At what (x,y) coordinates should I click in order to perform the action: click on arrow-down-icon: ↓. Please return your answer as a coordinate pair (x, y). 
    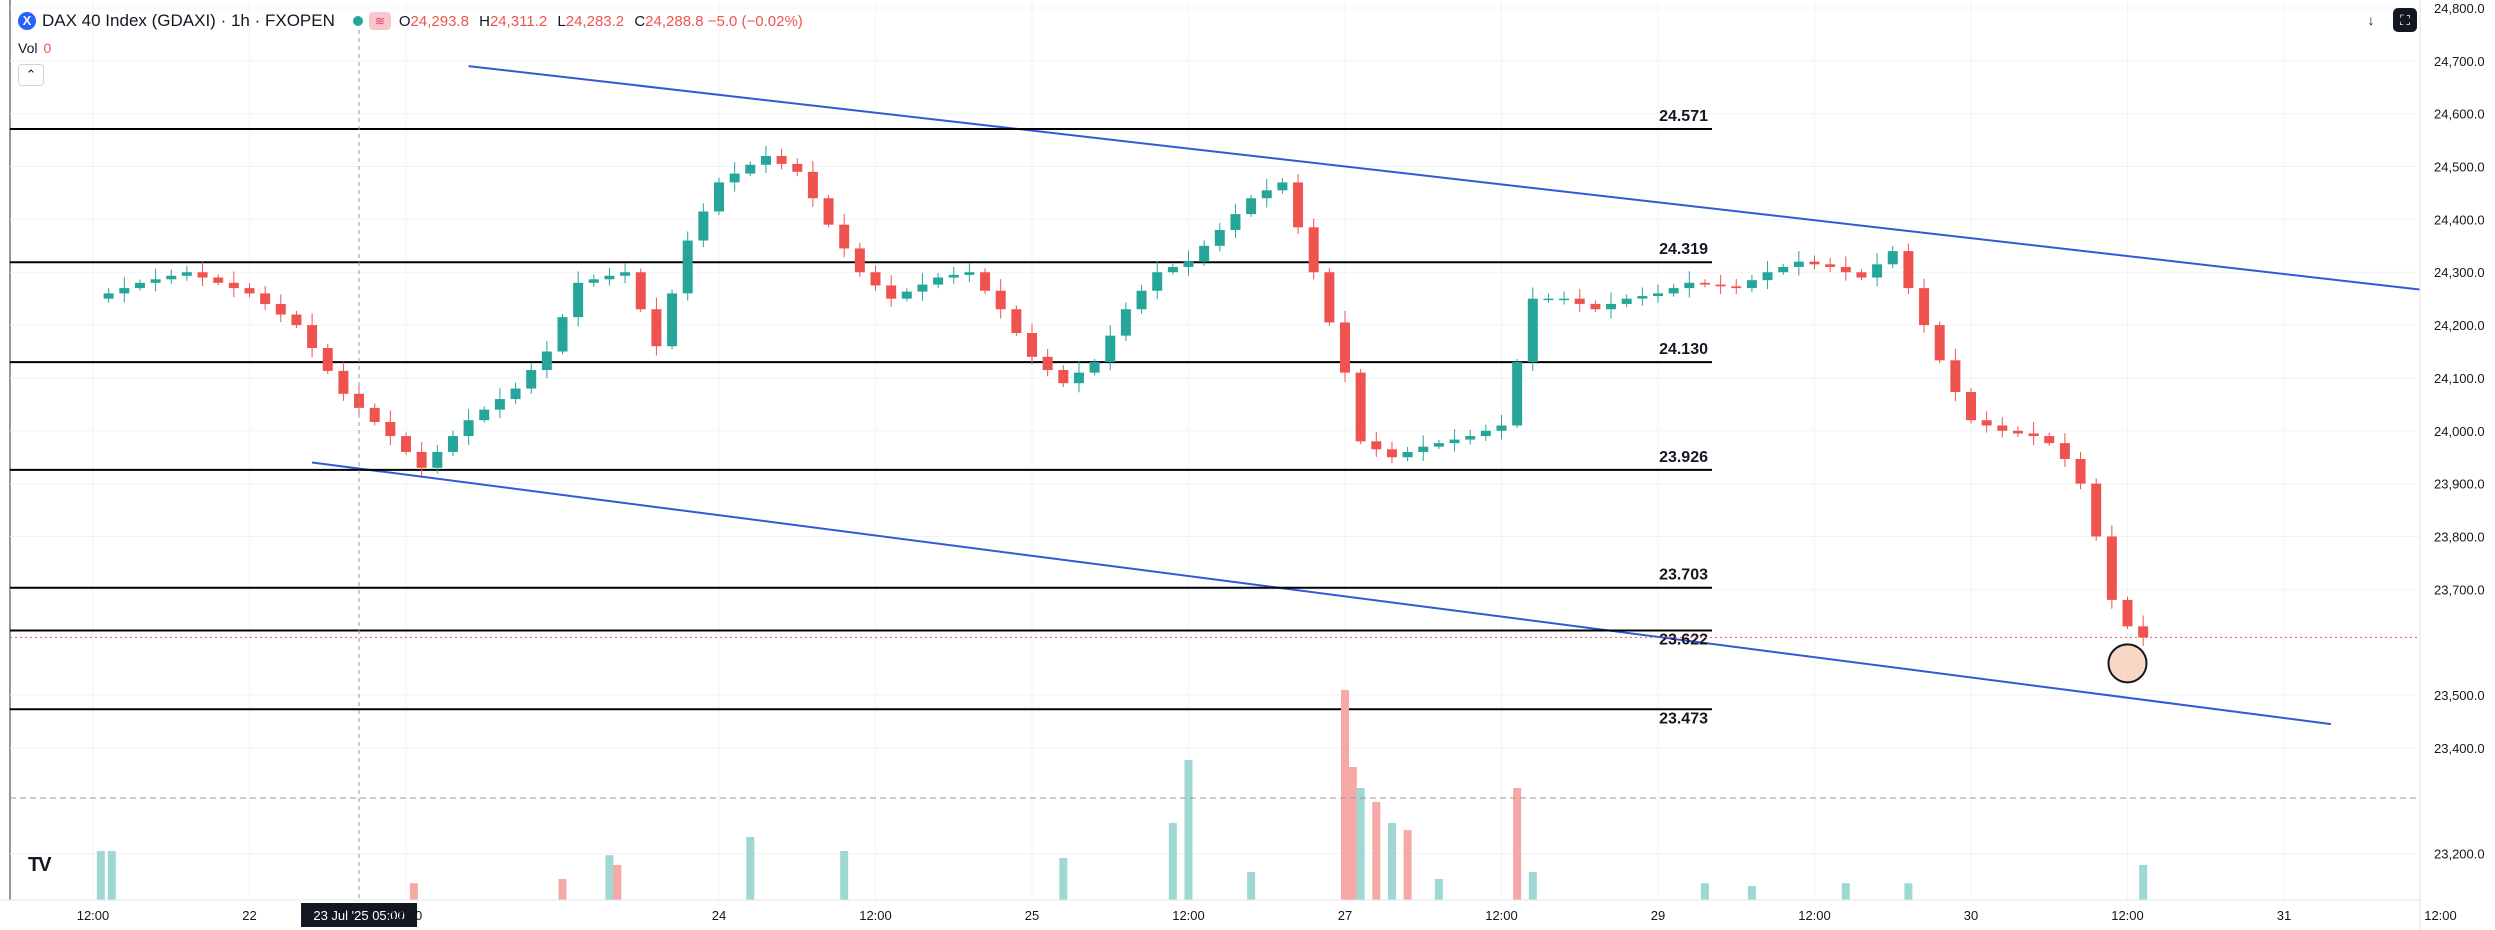
    Looking at the image, I should click on (2371, 20).